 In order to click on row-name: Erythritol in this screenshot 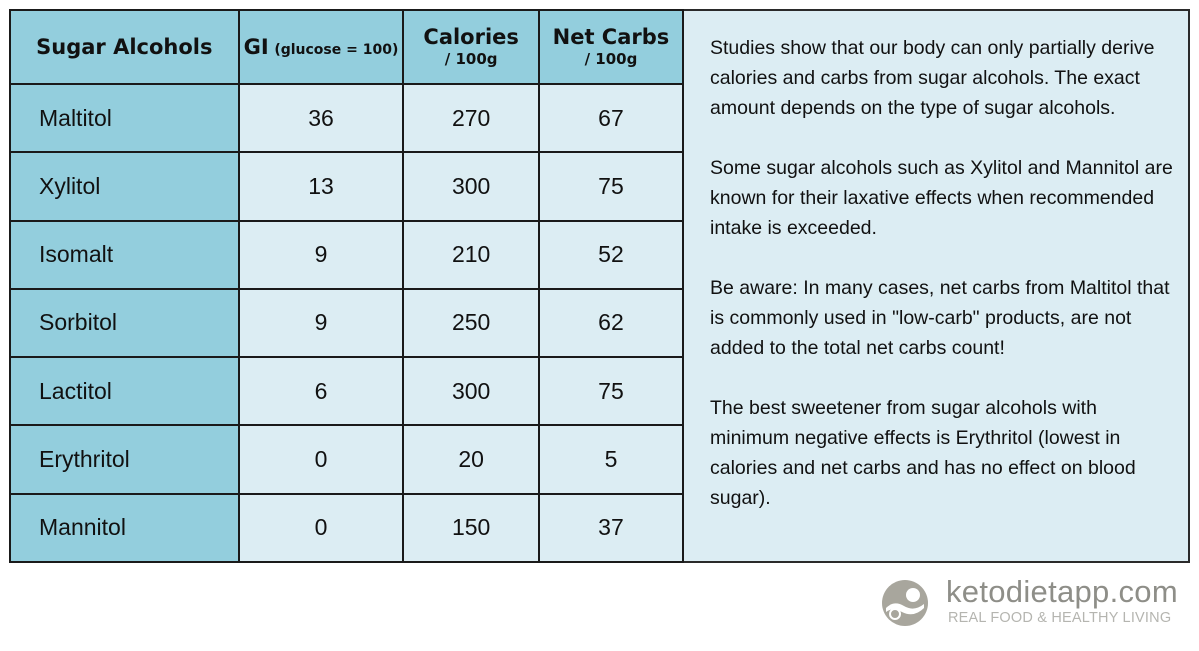, I will do `click(124, 459)`.